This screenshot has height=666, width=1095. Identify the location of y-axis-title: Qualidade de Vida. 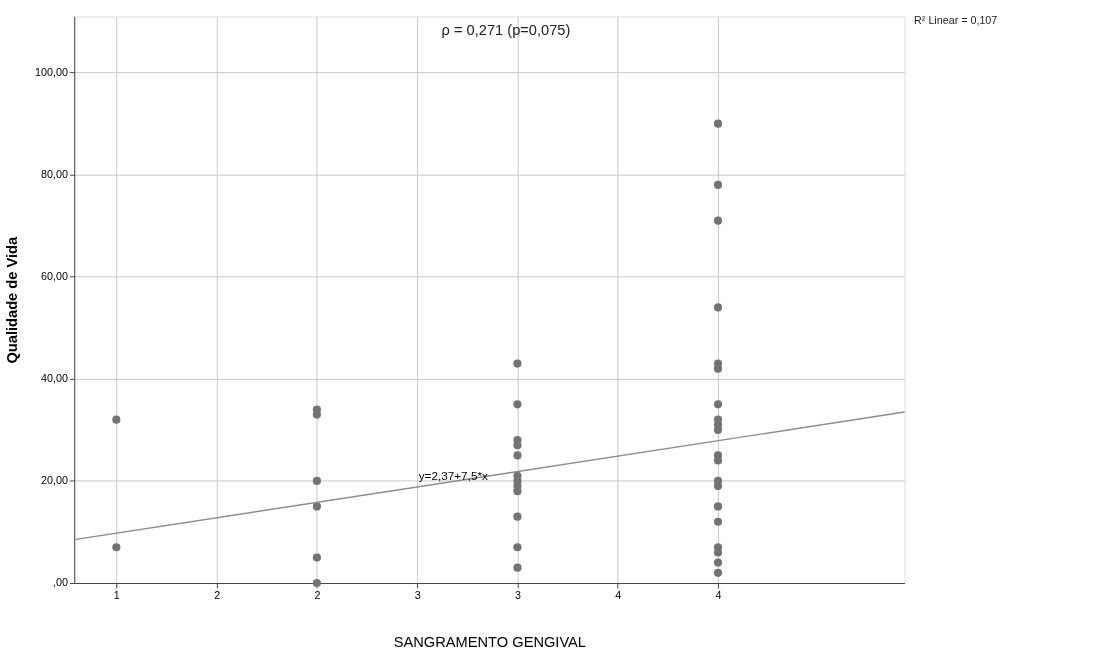
(12, 300).